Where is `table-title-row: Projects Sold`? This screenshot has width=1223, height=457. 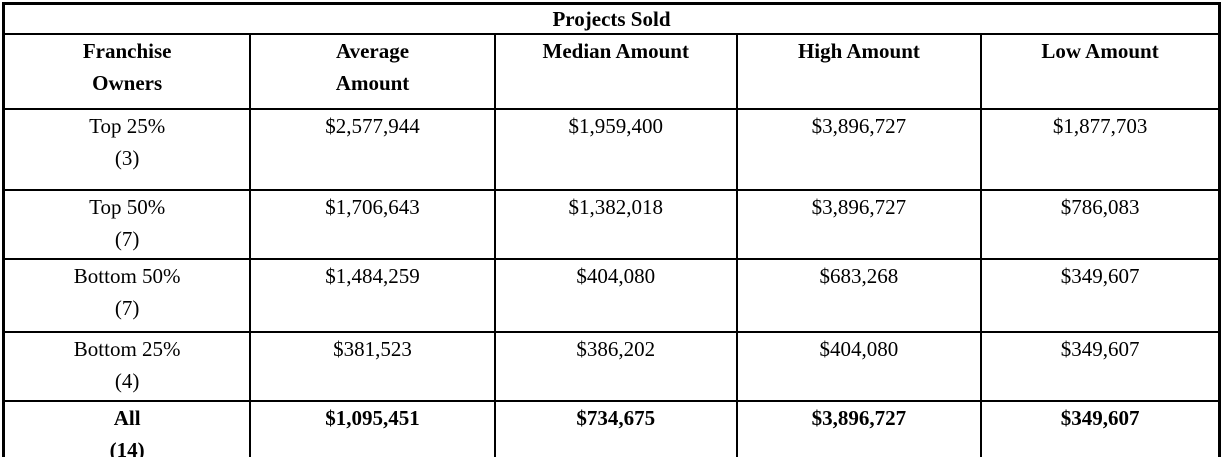 table-title-row: Projects Sold is located at coordinates (611, 19).